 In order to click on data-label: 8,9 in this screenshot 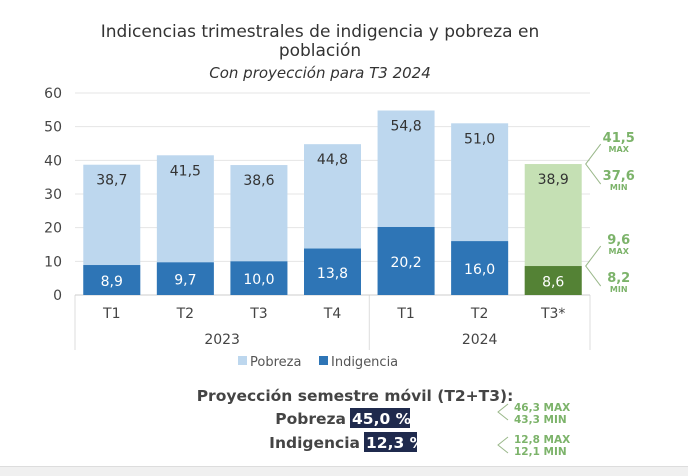, I will do `click(112, 282)`.